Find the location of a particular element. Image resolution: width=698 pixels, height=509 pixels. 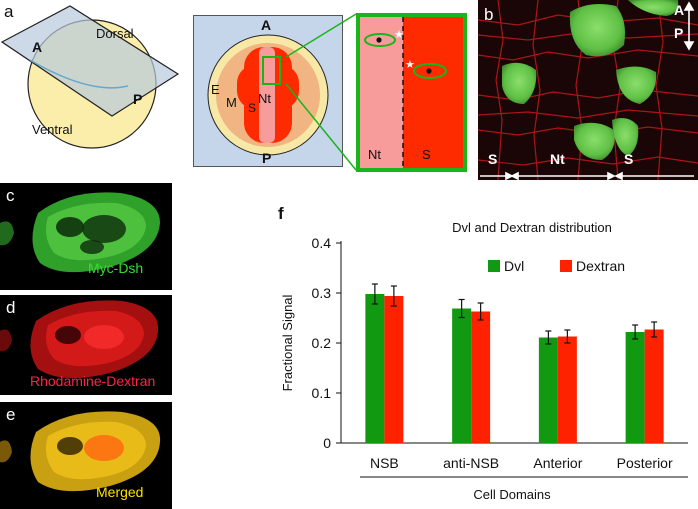

panel-d-letter: d is located at coordinates (11, 307).